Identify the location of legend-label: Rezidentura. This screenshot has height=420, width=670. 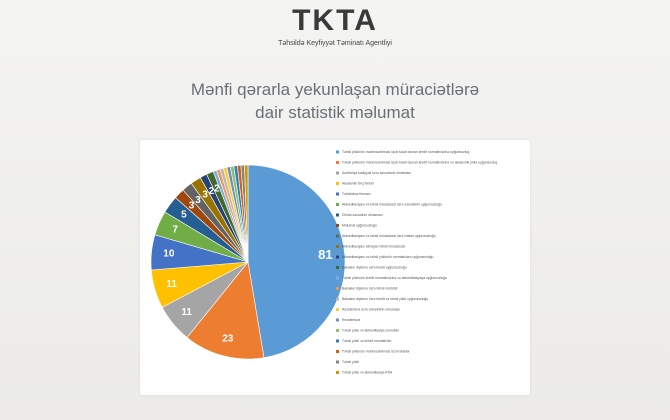
(351, 320).